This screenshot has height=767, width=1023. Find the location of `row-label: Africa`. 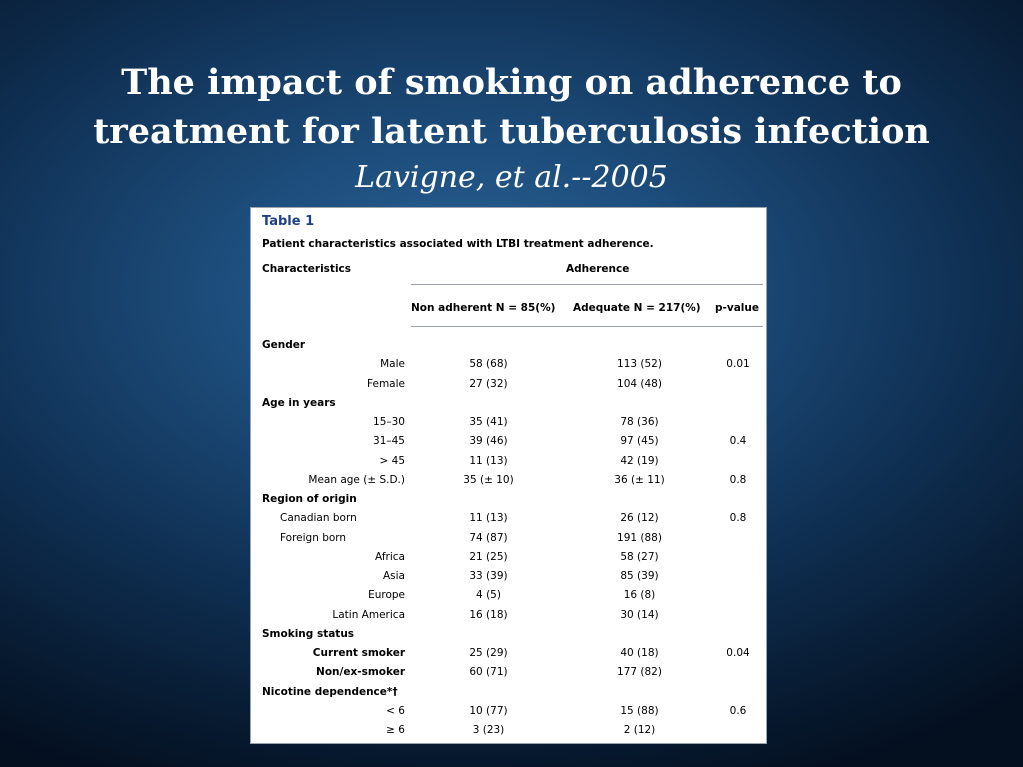

row-label: Africa is located at coordinates (390, 556).